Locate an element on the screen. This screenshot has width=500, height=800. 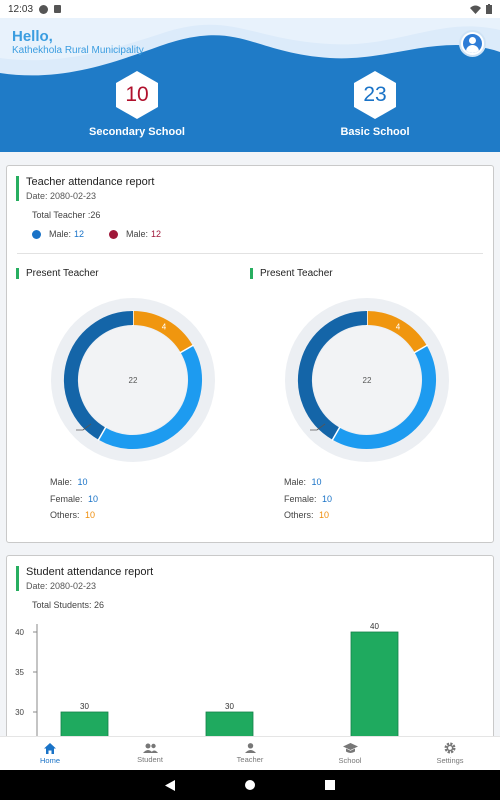
student-report-title: Student attendance report is located at coordinates (90, 572).